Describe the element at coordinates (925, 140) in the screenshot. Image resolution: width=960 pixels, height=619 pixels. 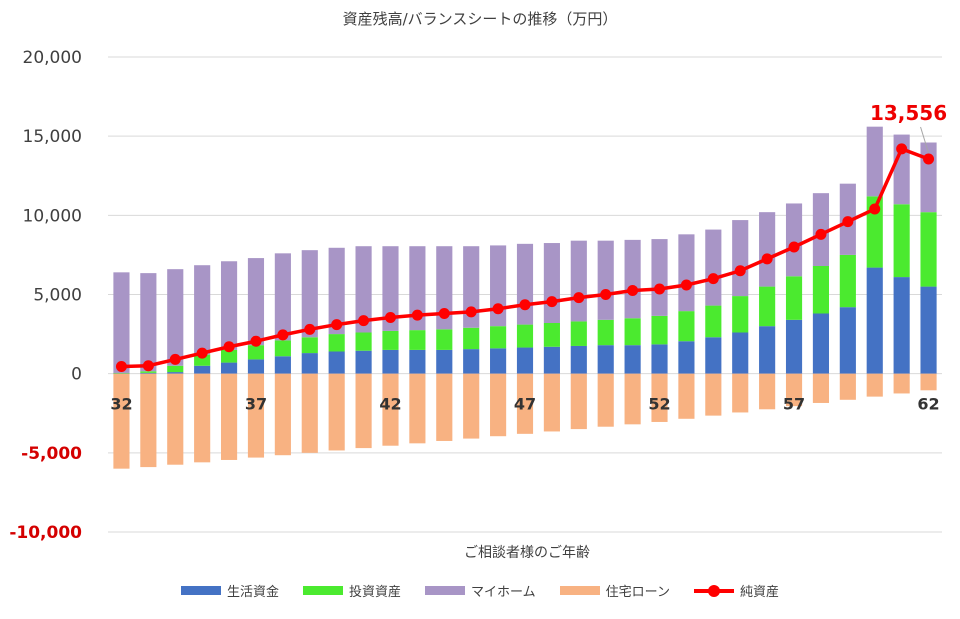
I see `callout-leader-line` at that location.